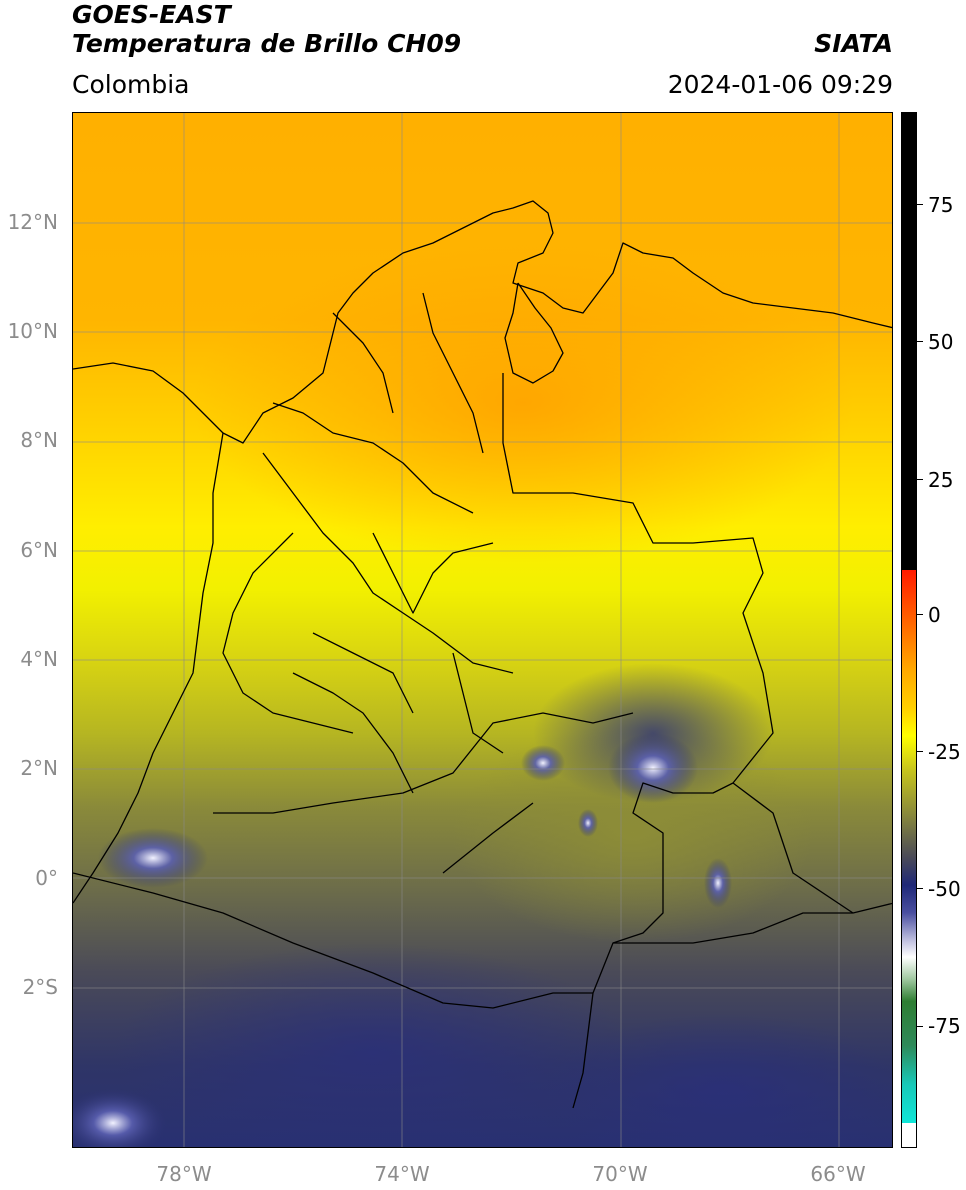 This screenshot has height=1190, width=966. I want to click on temperature-colorbar, so click(909, 630).